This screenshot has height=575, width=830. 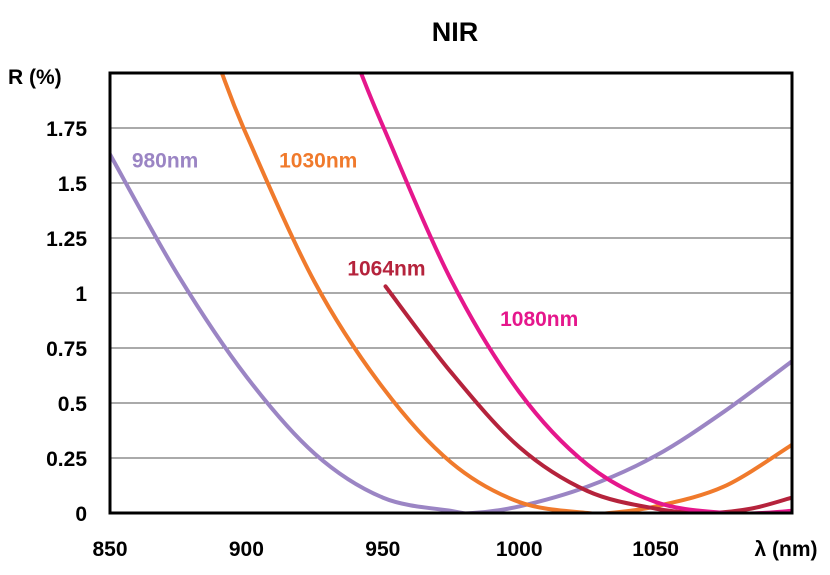 I want to click on y-tick-label: 0.5, so click(x=73, y=404).